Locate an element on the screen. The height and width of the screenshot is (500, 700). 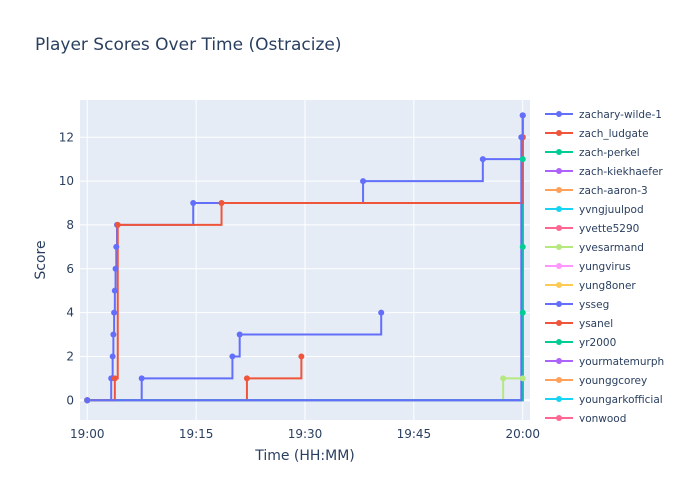
legend-label: zach-aaron-3 is located at coordinates (613, 191).